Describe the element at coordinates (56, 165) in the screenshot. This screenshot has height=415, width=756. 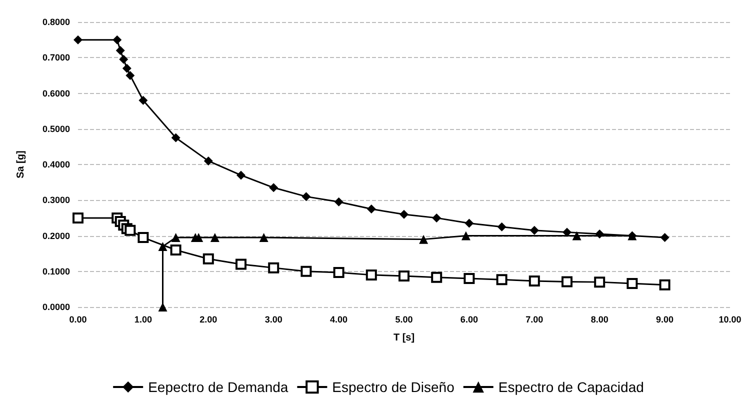
I see `y-tick-label: 0.4000` at that location.